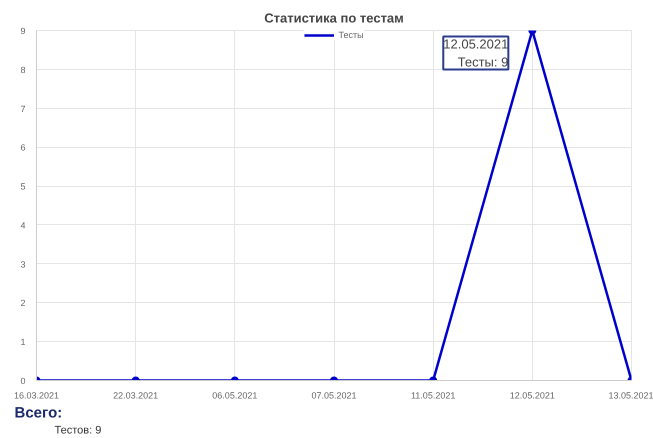 The height and width of the screenshot is (438, 653). What do you see at coordinates (38, 413) in the screenshot?
I see `text: Всего:` at bounding box center [38, 413].